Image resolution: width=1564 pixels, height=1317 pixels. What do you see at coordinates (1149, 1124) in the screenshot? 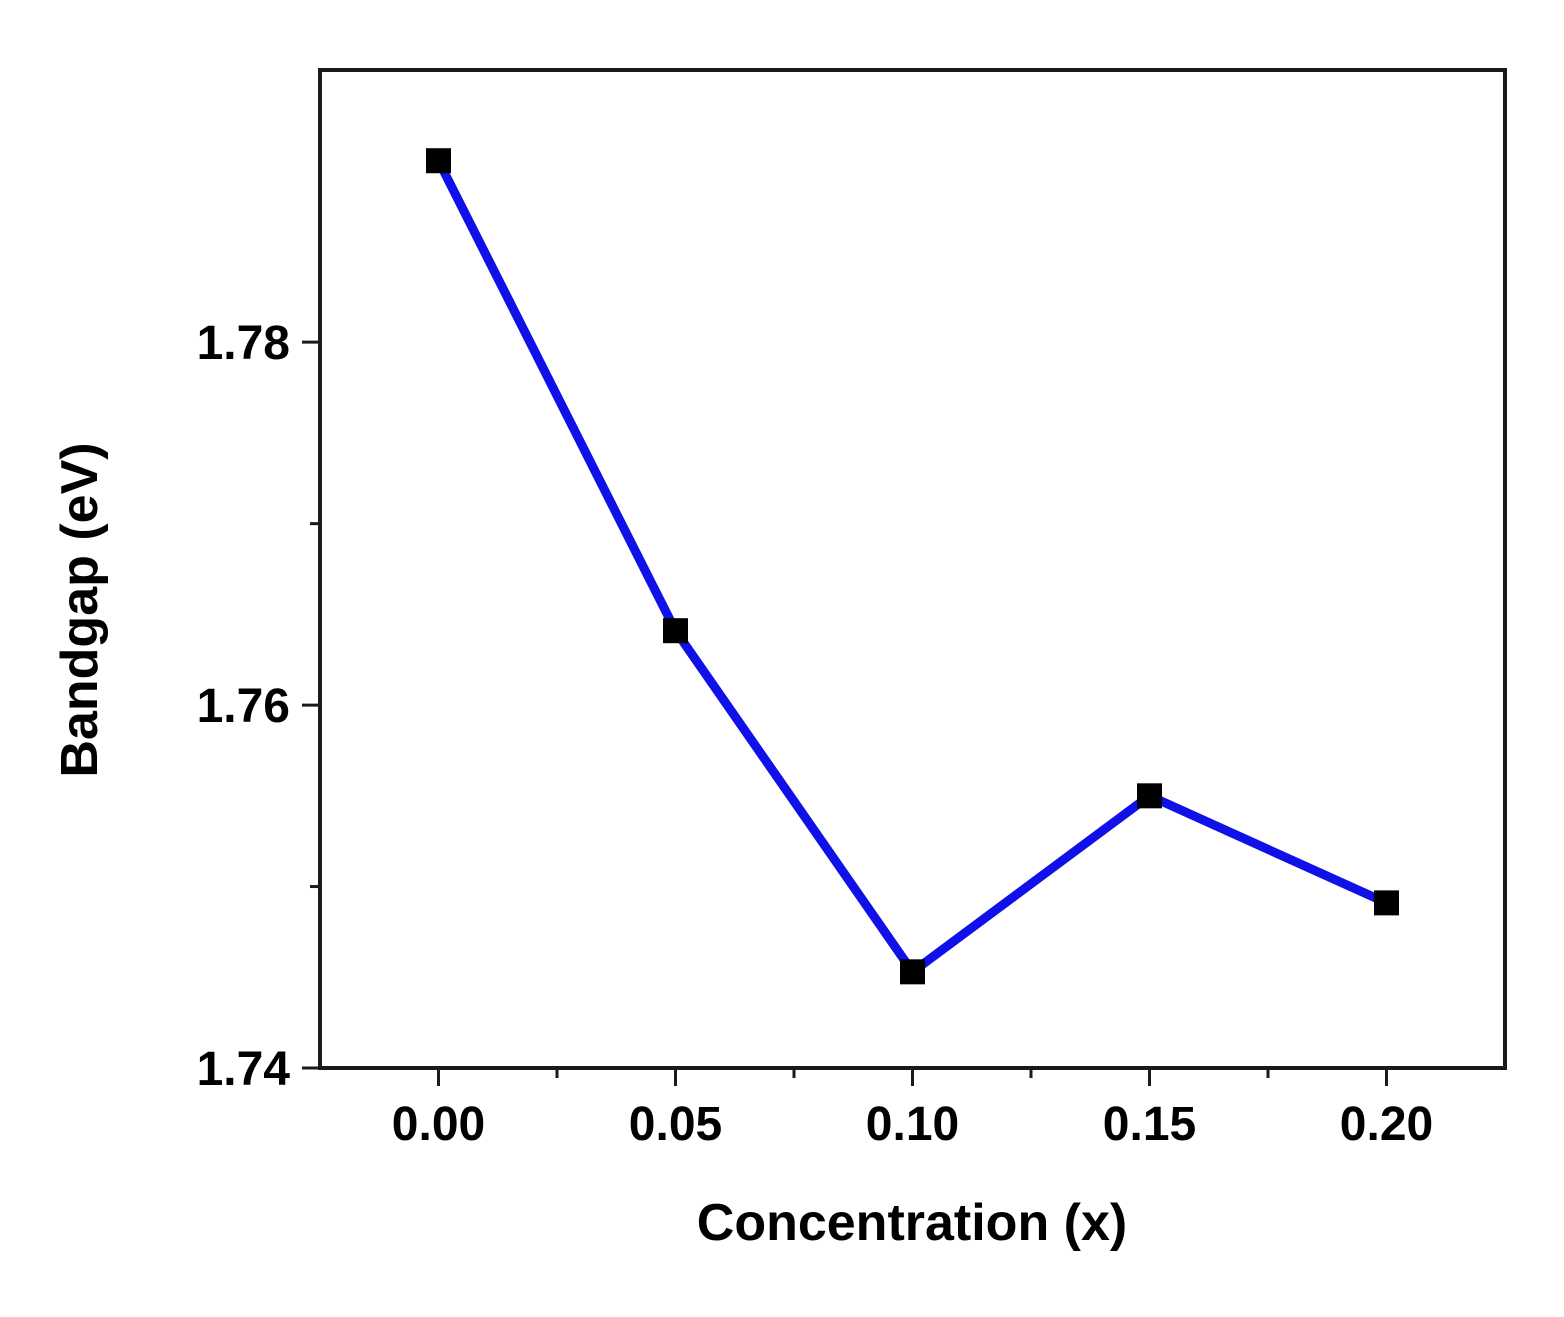
I see `x-tick-label: 0.15` at bounding box center [1149, 1124].